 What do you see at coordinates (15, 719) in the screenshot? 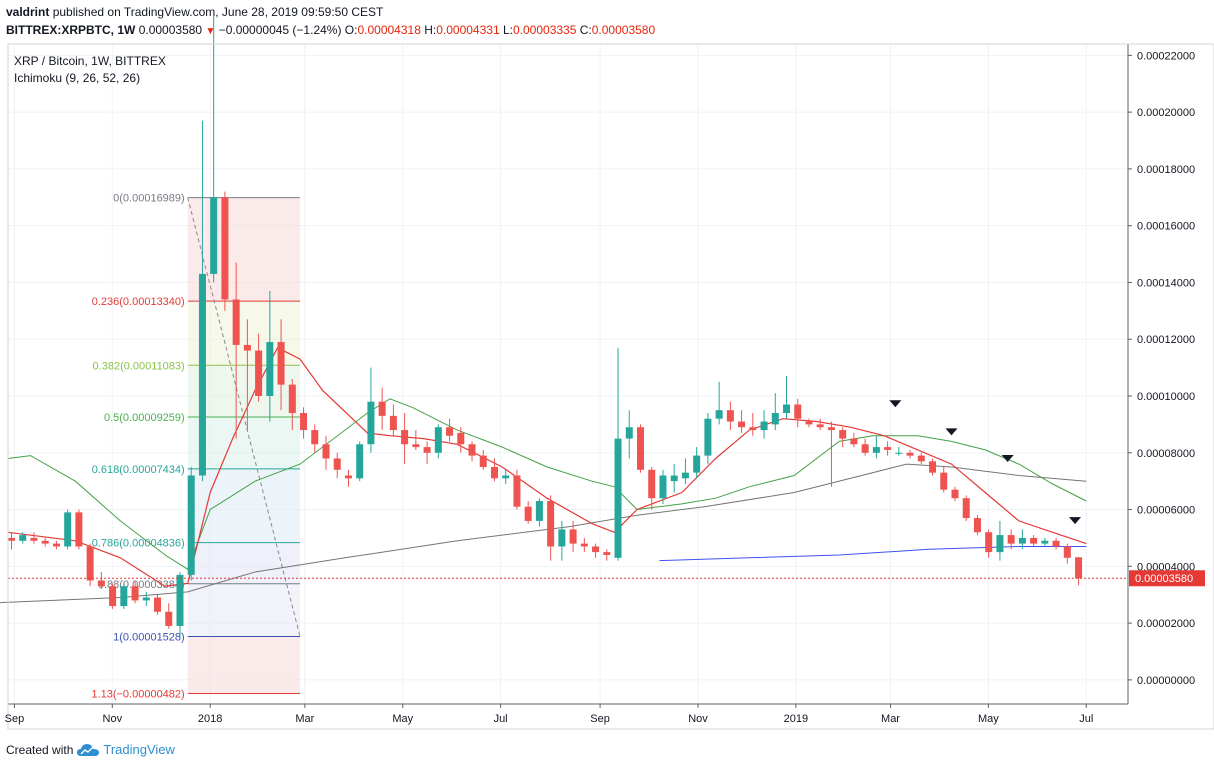
I see `x-tick-label: Sep` at bounding box center [15, 719].